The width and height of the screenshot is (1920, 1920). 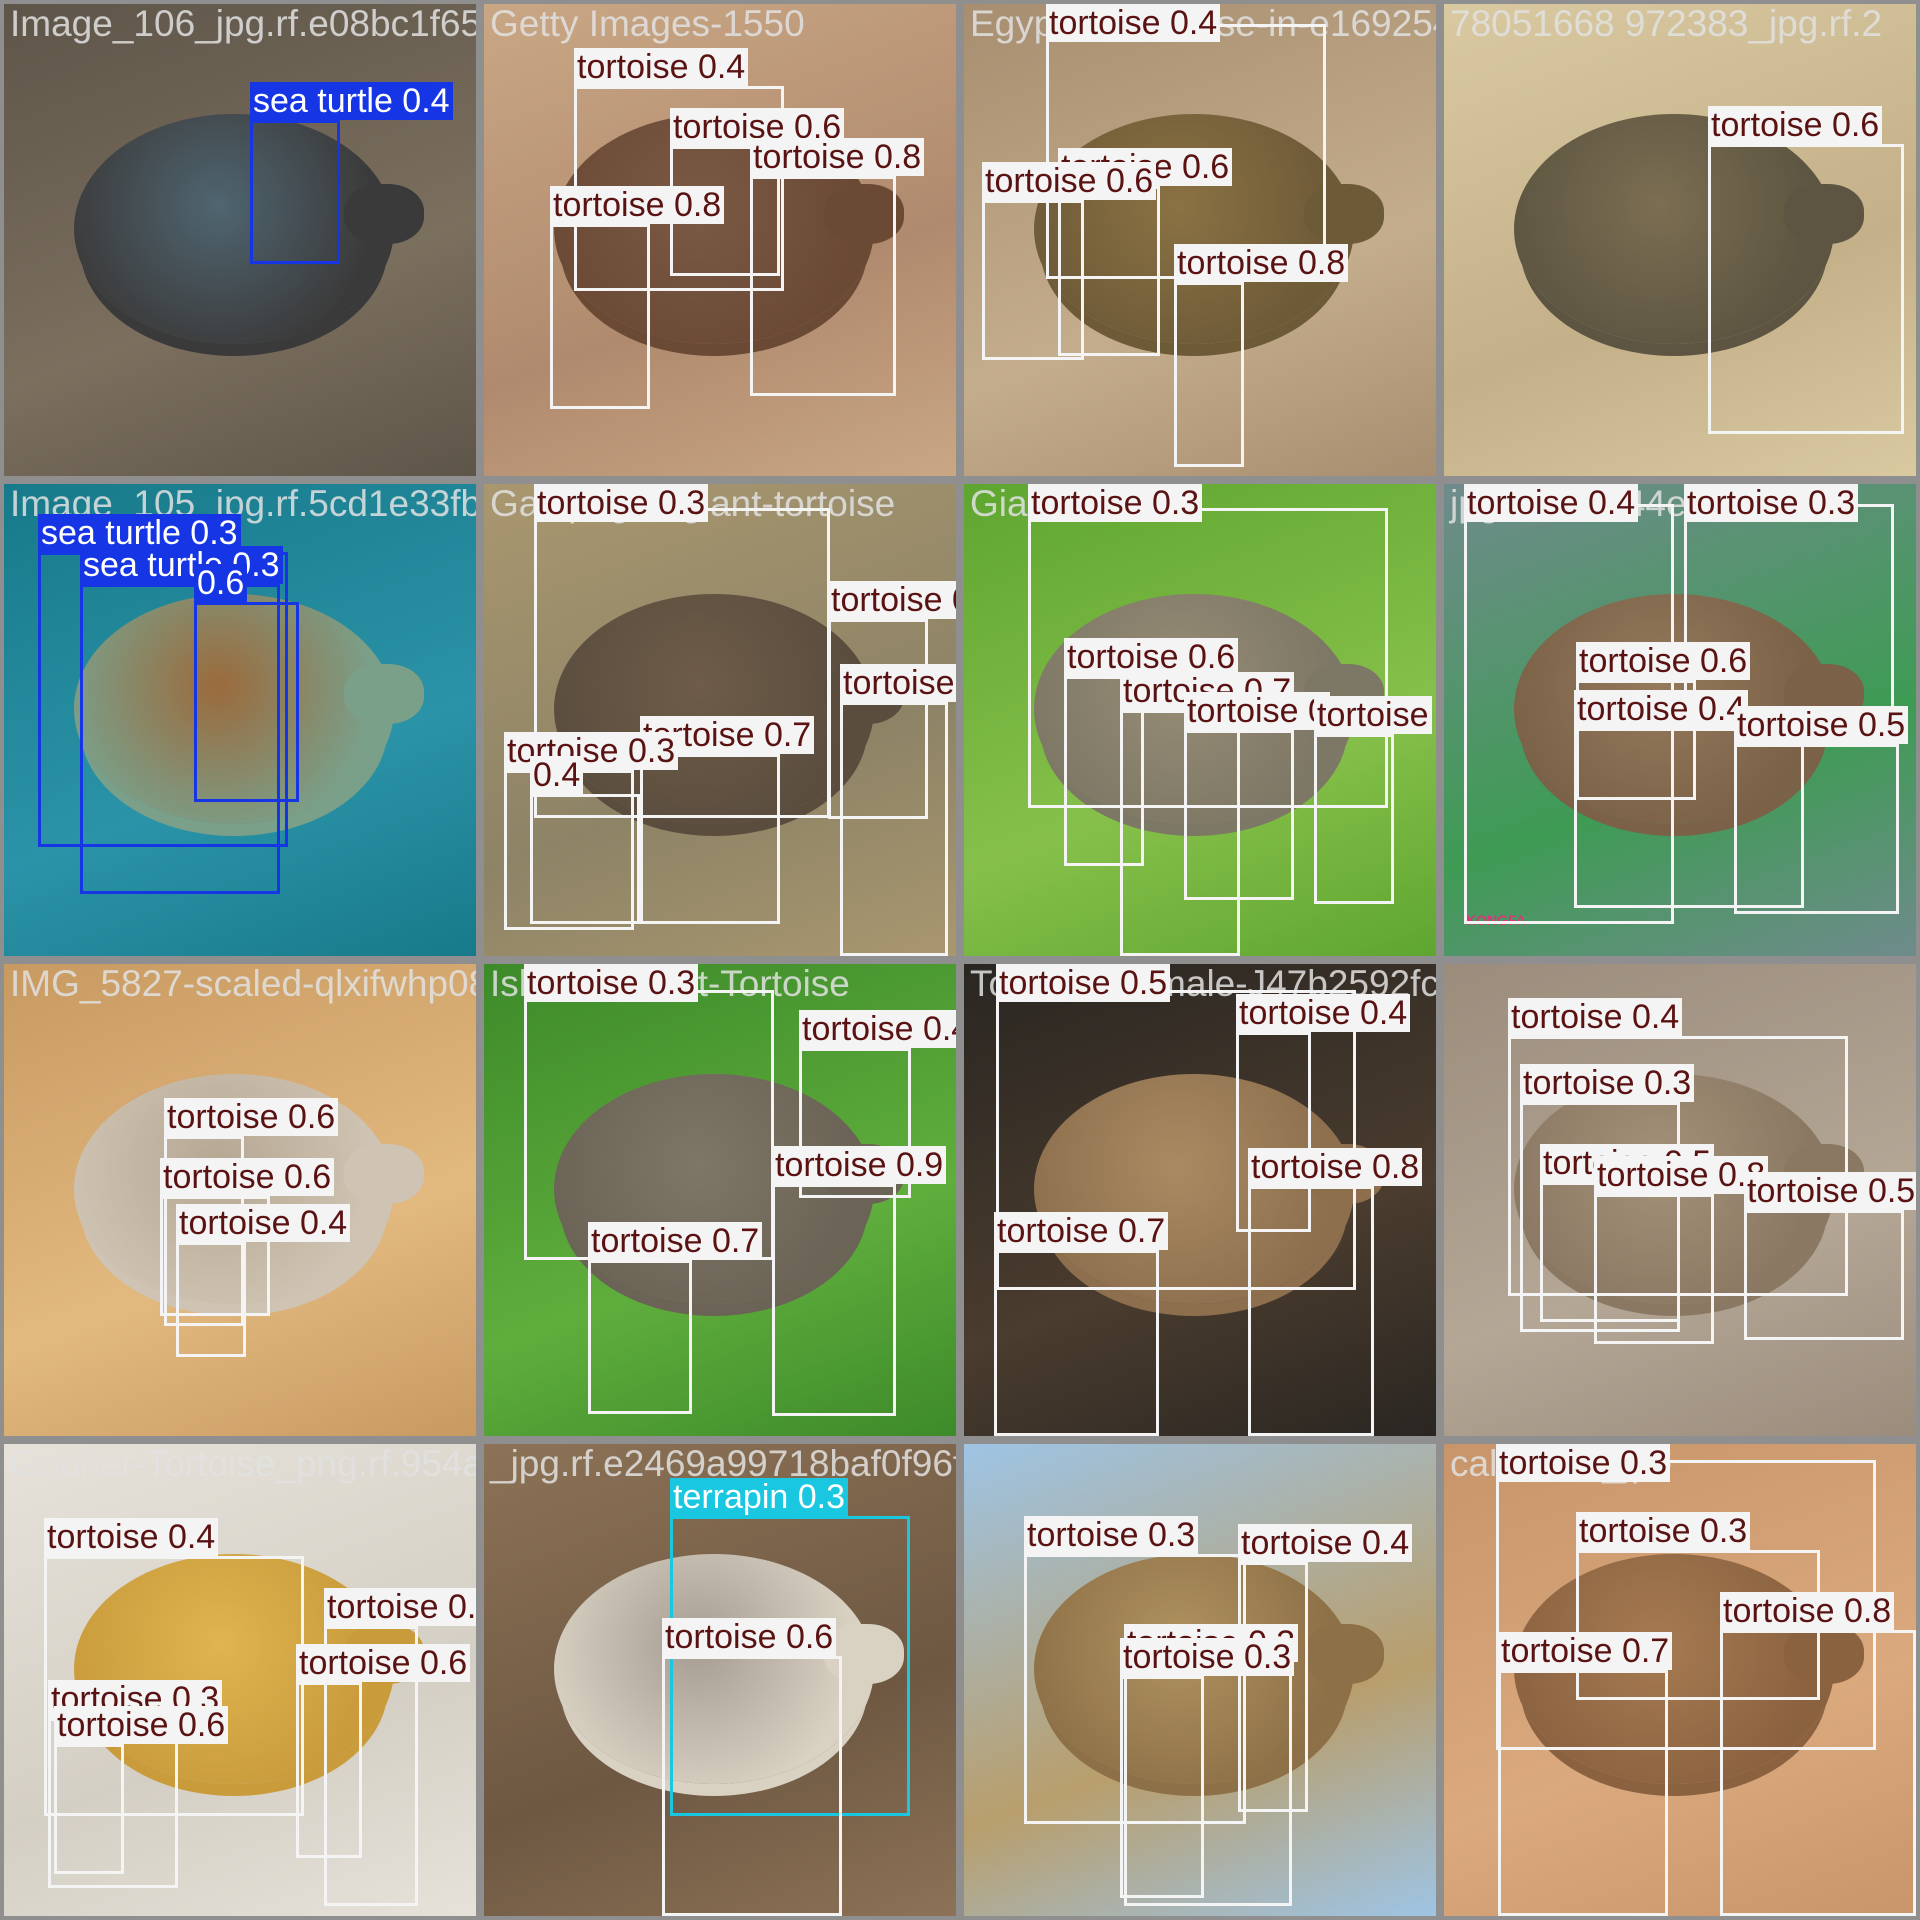 What do you see at coordinates (1496, 920) in the screenshot?
I see `watermark-stamp: KONGFA` at bounding box center [1496, 920].